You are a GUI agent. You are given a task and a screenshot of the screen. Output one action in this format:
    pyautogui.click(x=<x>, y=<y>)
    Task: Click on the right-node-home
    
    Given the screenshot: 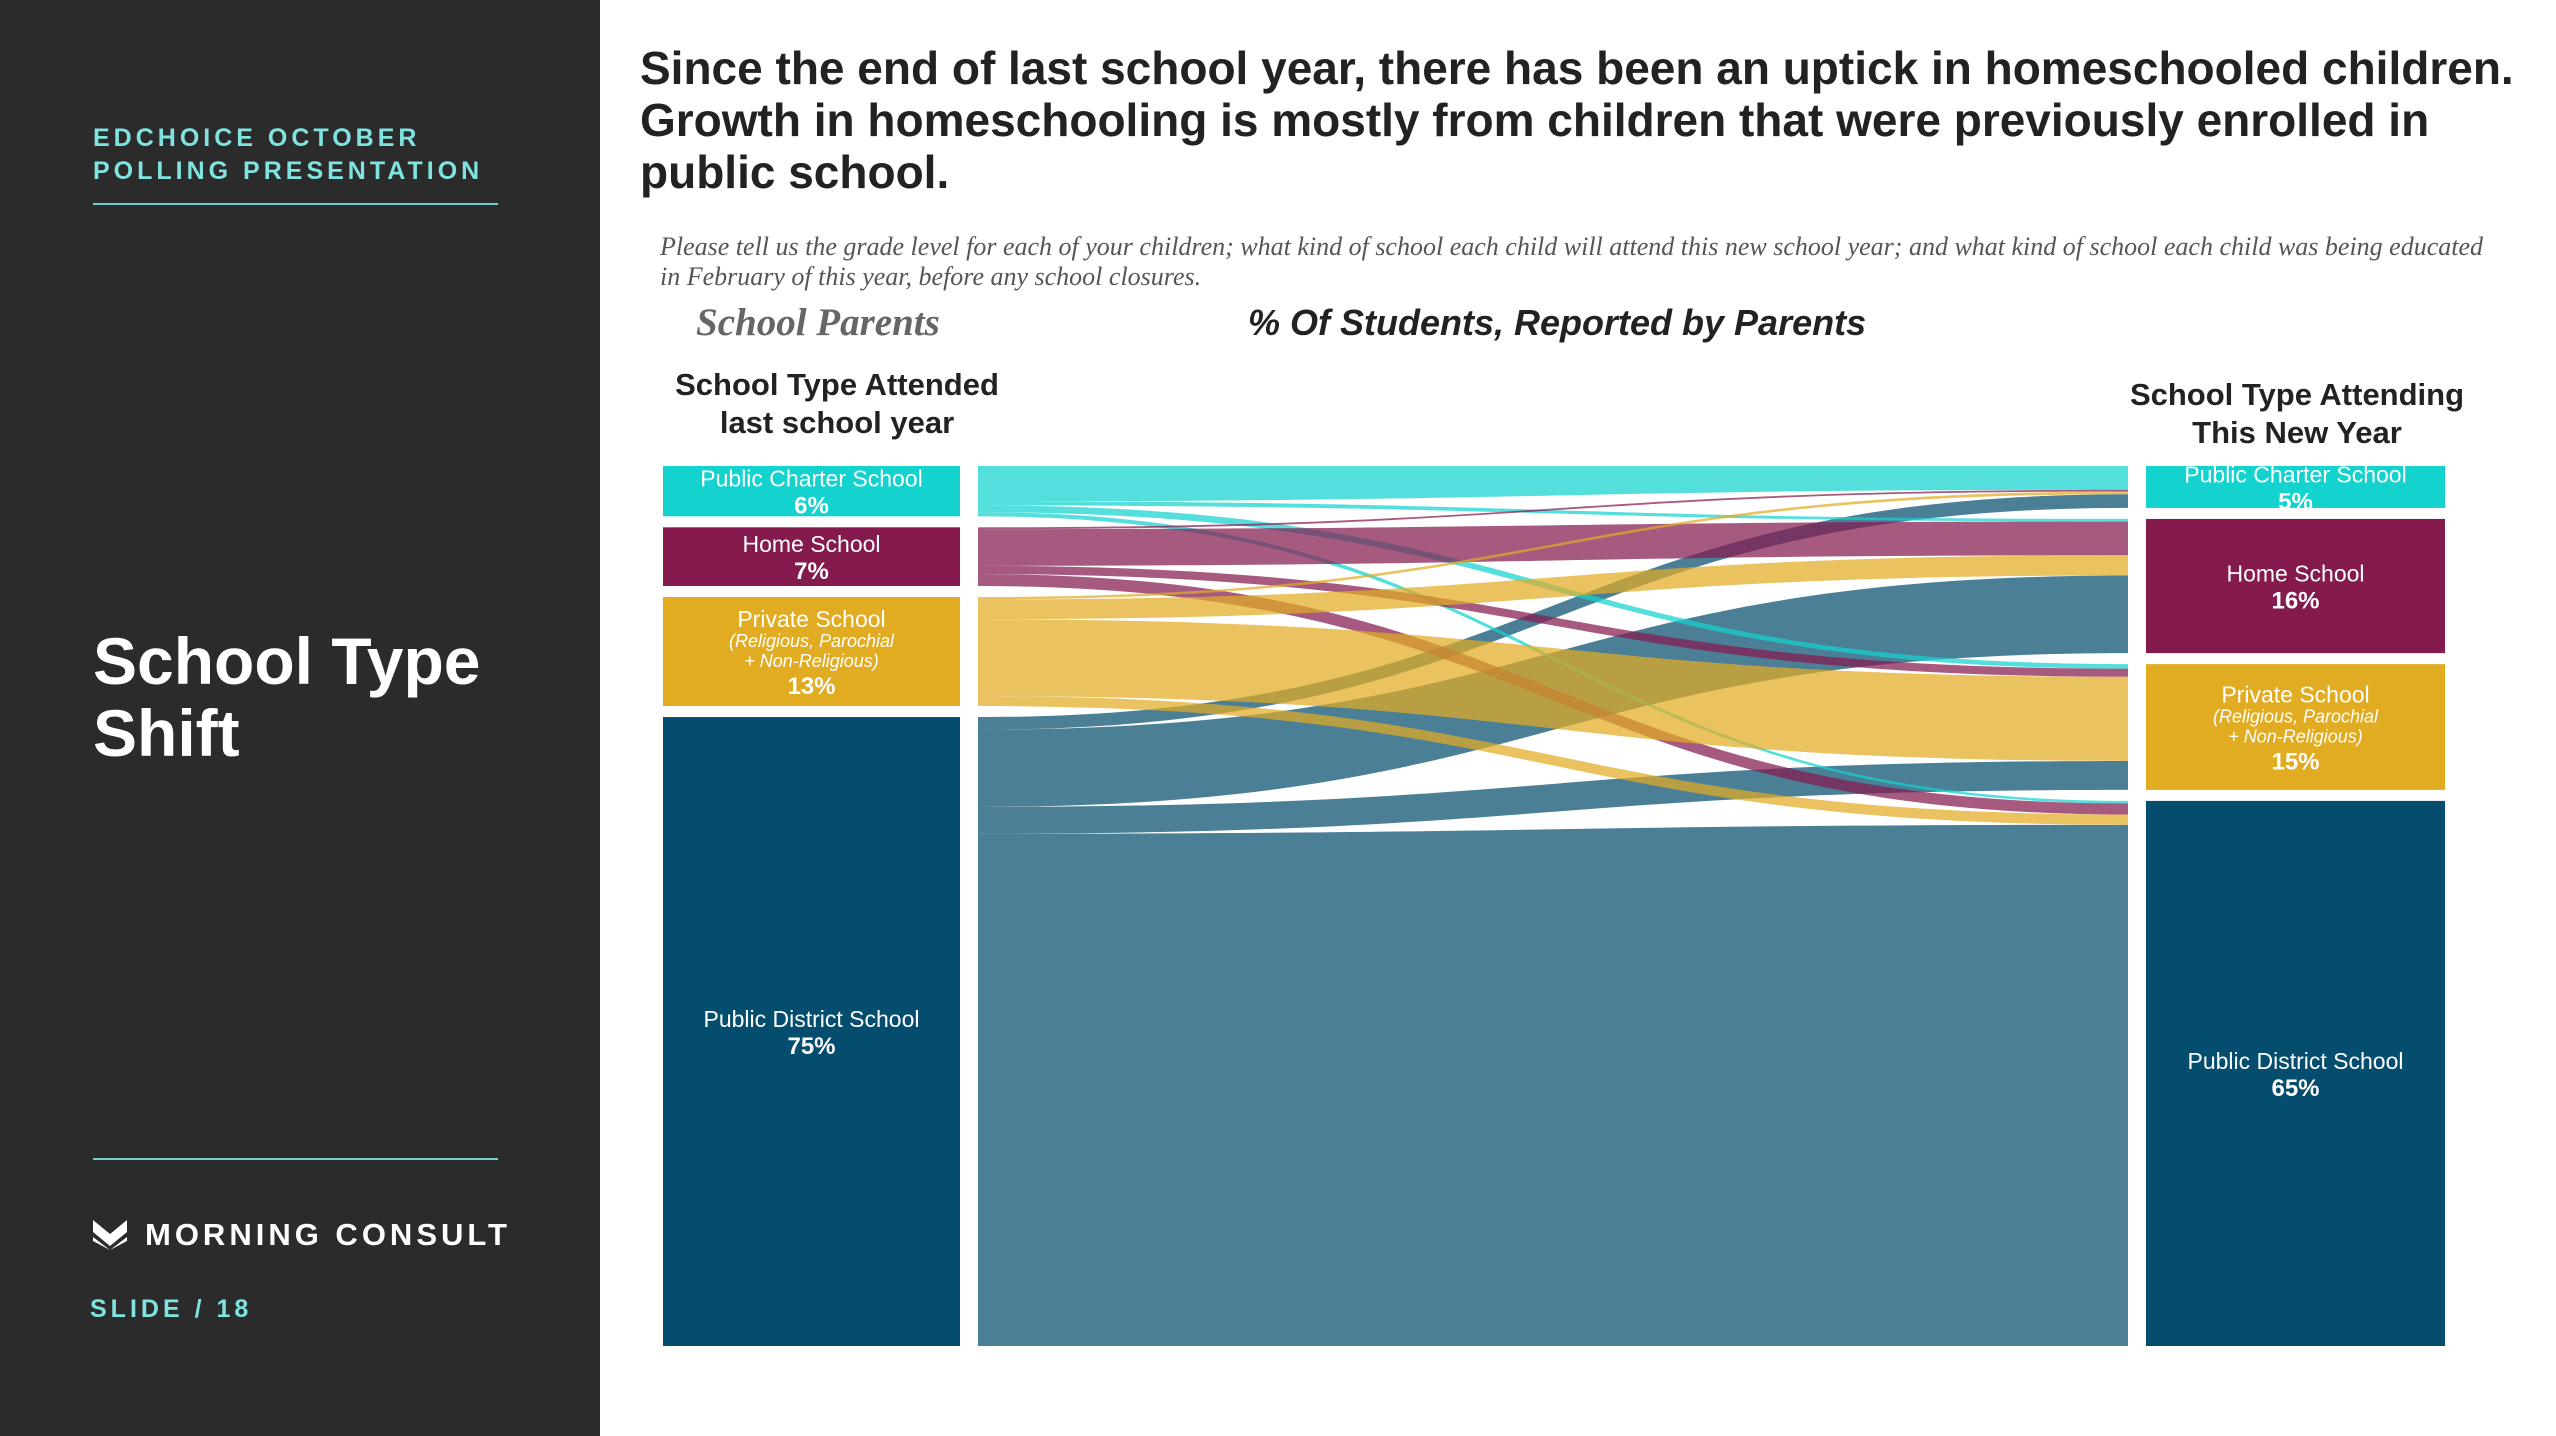 What is the action you would take?
    pyautogui.click(x=2295, y=586)
    